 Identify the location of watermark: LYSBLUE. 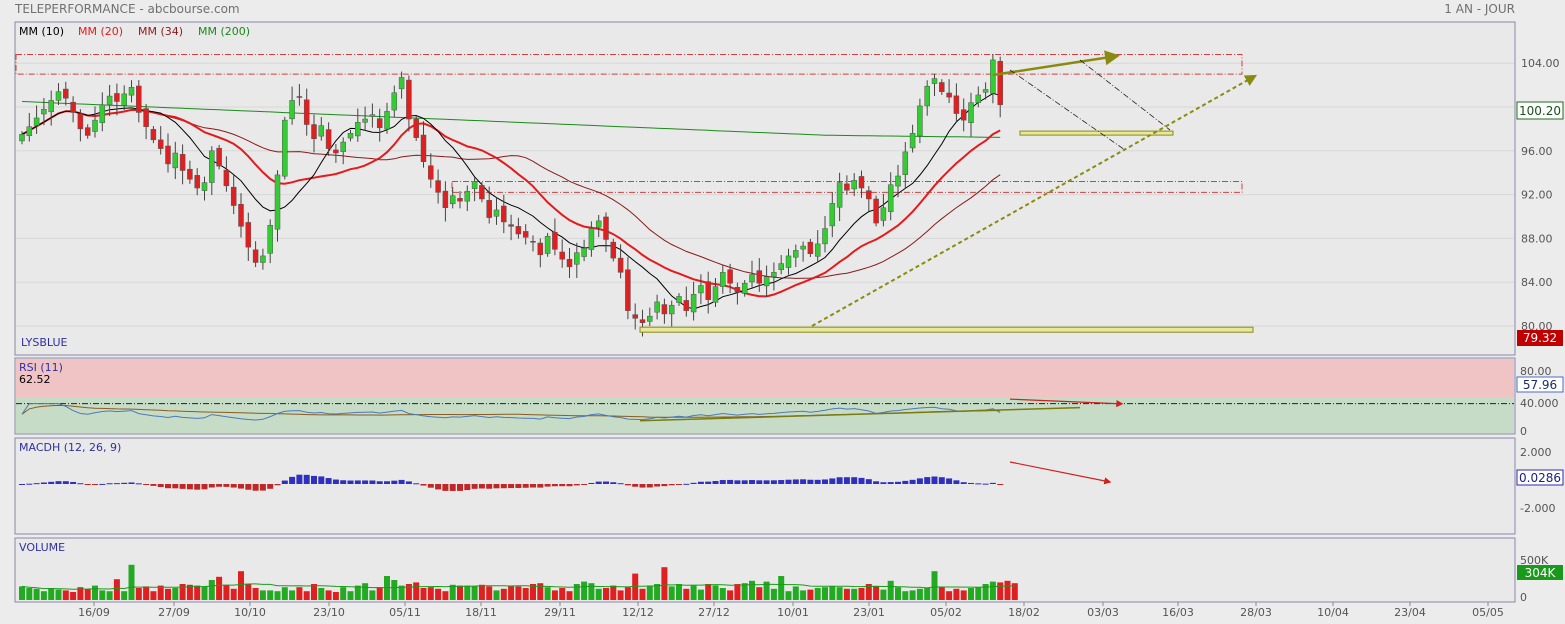
(44, 342).